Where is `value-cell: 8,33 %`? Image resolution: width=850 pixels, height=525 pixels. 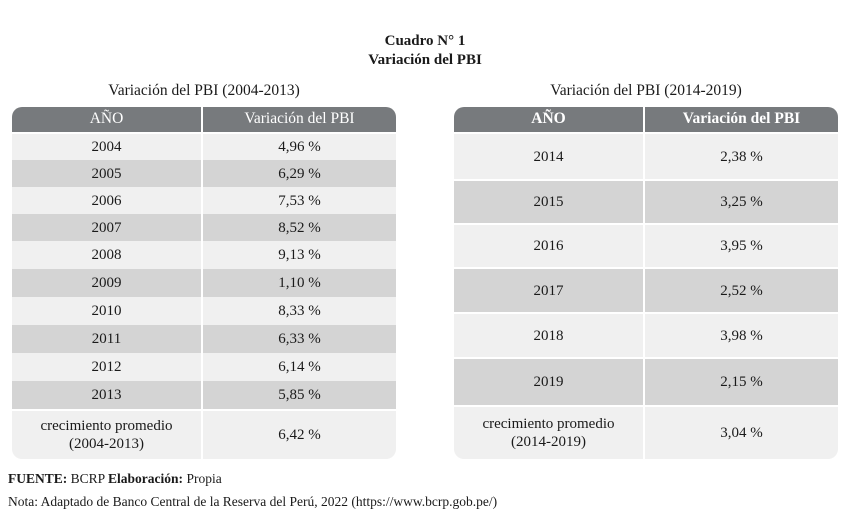 value-cell: 8,33 % is located at coordinates (299, 311).